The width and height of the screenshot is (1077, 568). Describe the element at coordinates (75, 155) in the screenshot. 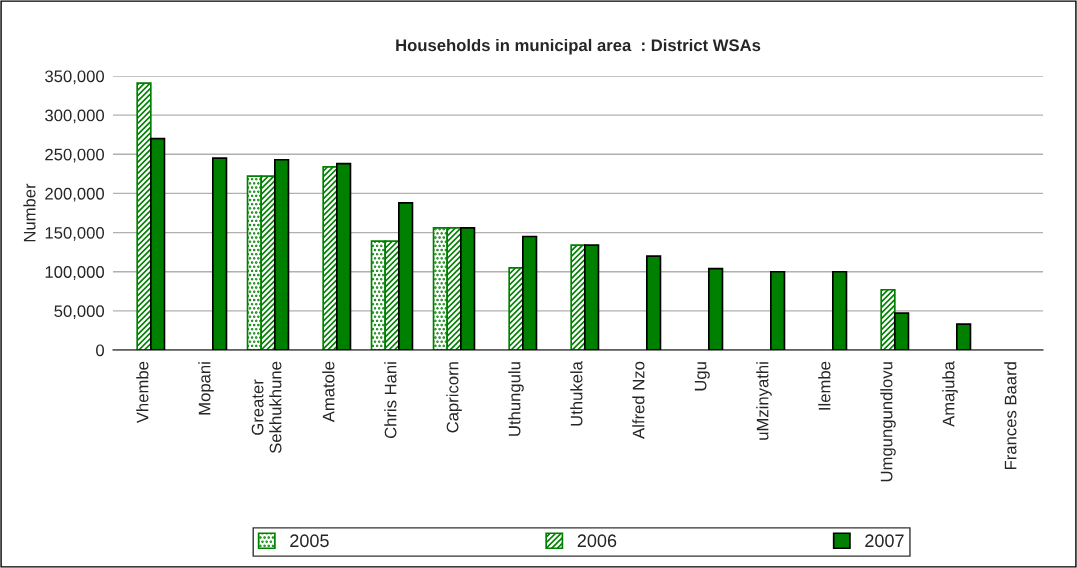

I see `y-tick-label: 250,000` at that location.